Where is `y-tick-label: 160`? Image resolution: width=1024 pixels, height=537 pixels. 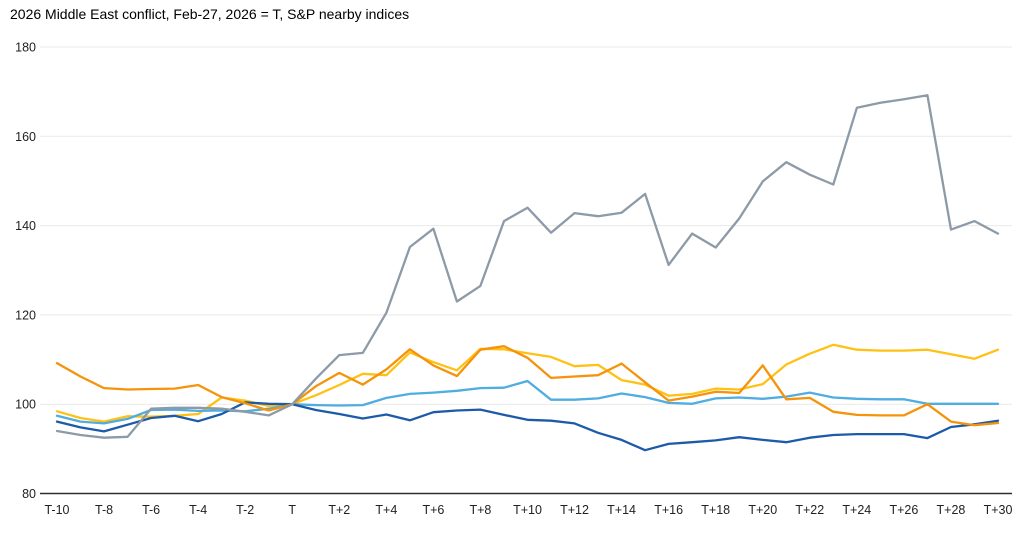 y-tick-label: 160 is located at coordinates (25, 137).